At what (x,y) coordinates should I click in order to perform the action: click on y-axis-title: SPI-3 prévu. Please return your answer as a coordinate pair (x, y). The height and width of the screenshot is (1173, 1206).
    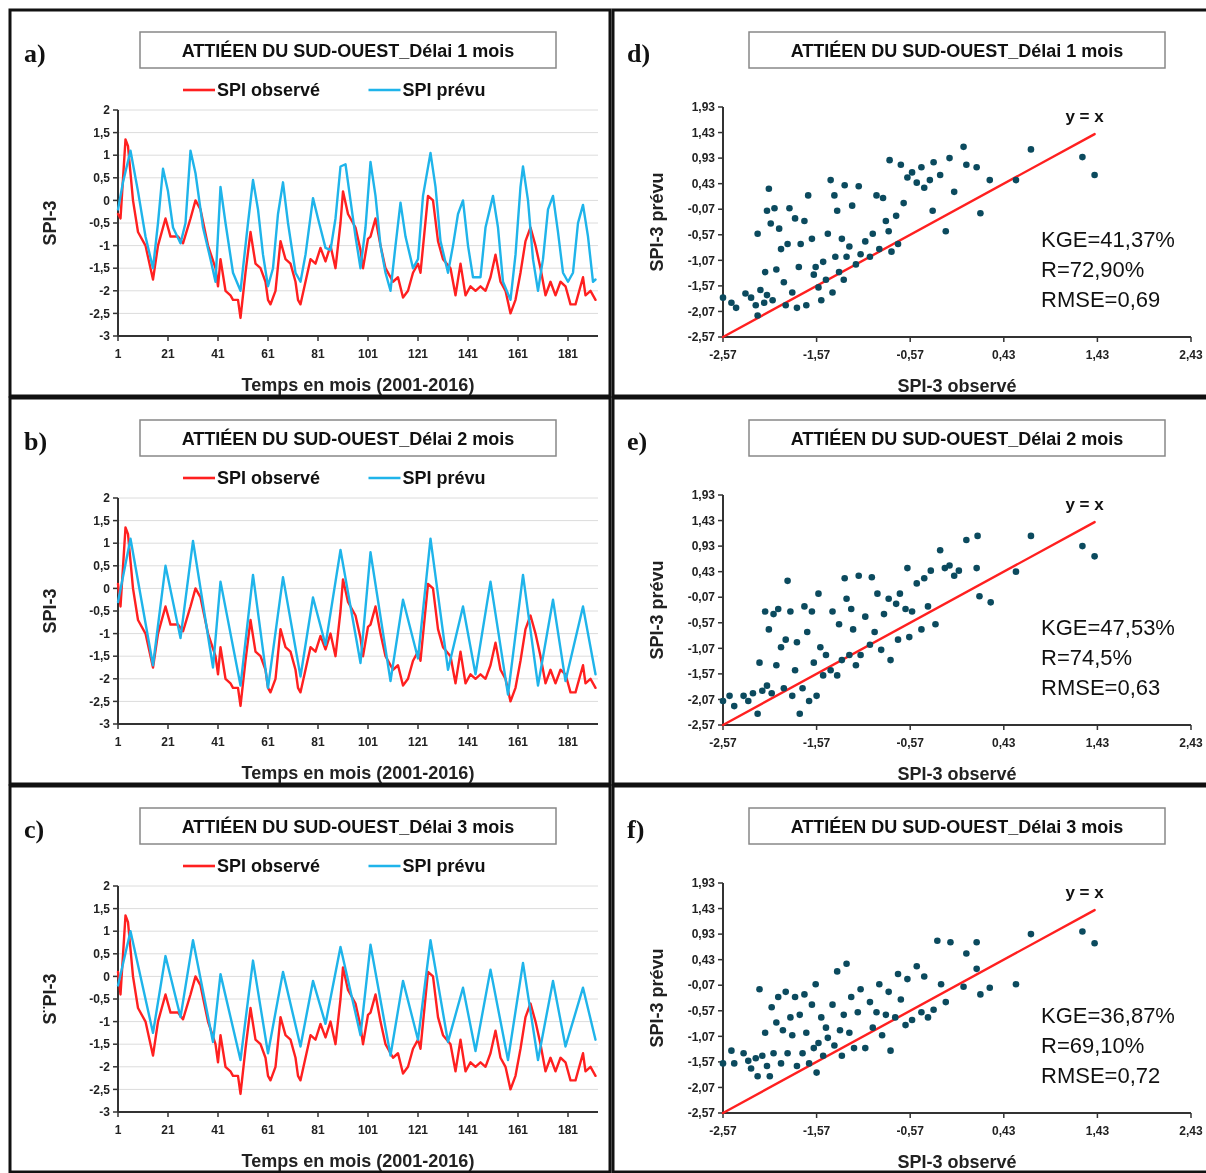
    Looking at the image, I should click on (657, 998).